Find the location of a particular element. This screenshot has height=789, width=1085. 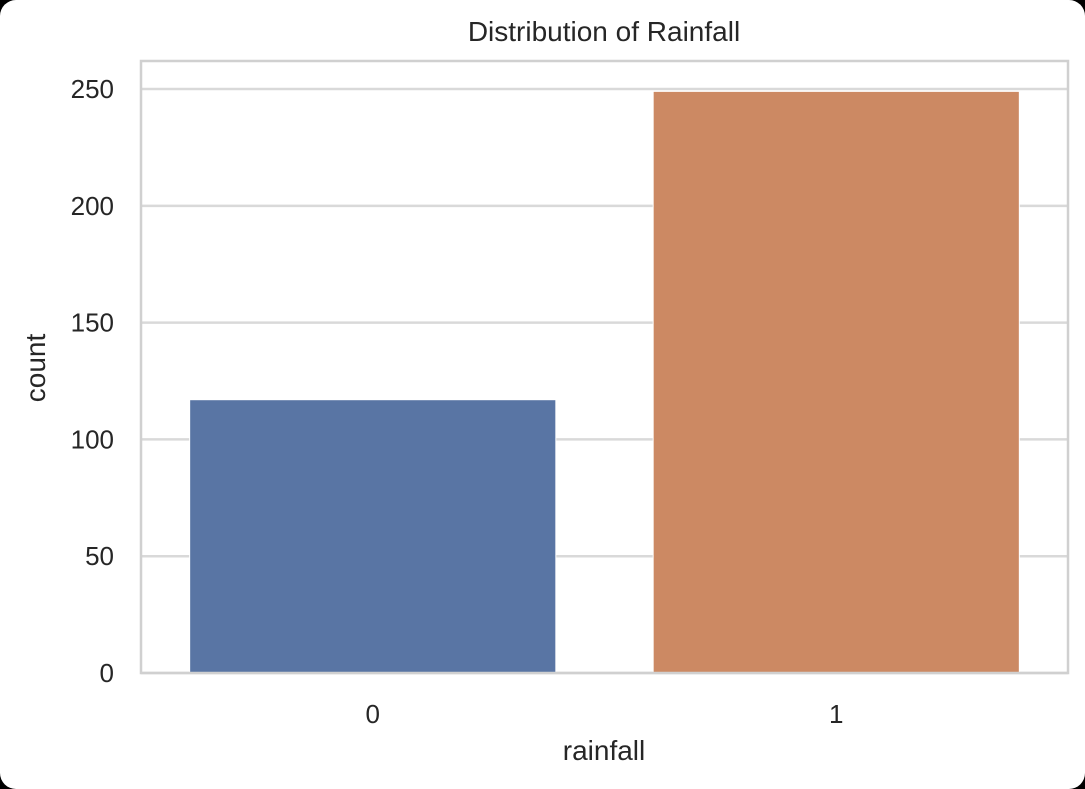

y-tick-label: 150 is located at coordinates (92, 323).